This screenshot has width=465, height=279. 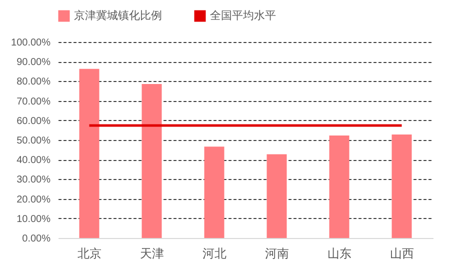 I want to click on x-tick-label: 河南, so click(x=276, y=253).